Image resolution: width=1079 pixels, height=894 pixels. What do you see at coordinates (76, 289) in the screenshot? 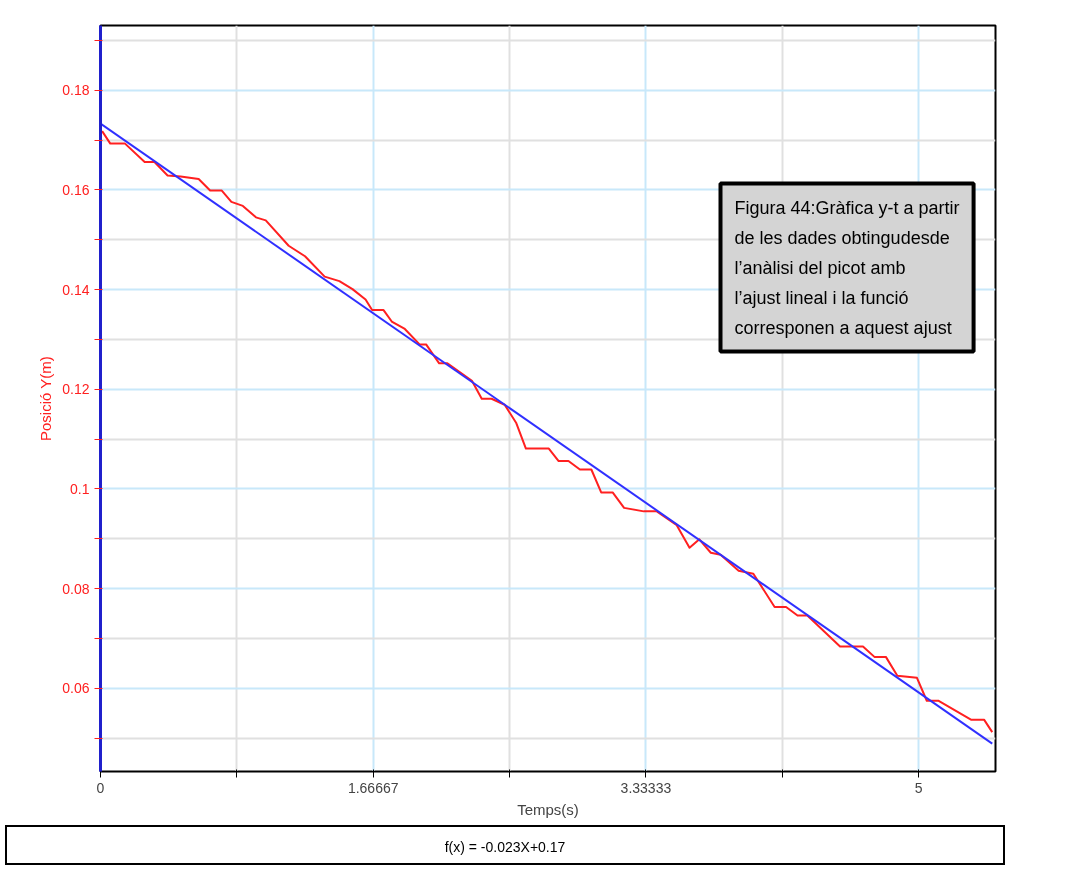
I see `y-tick-label: 0.14` at bounding box center [76, 289].